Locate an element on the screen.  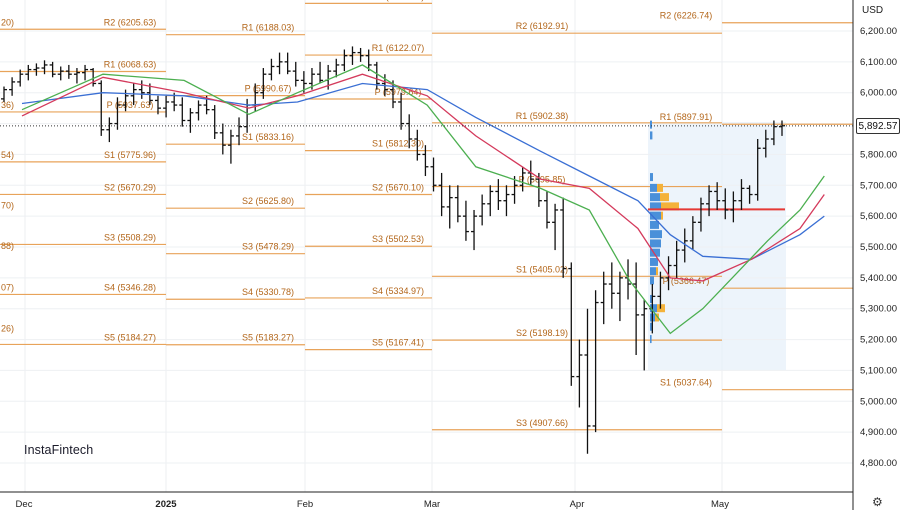
pivot-label: S4 (5330.78) is located at coordinates (268, 292).